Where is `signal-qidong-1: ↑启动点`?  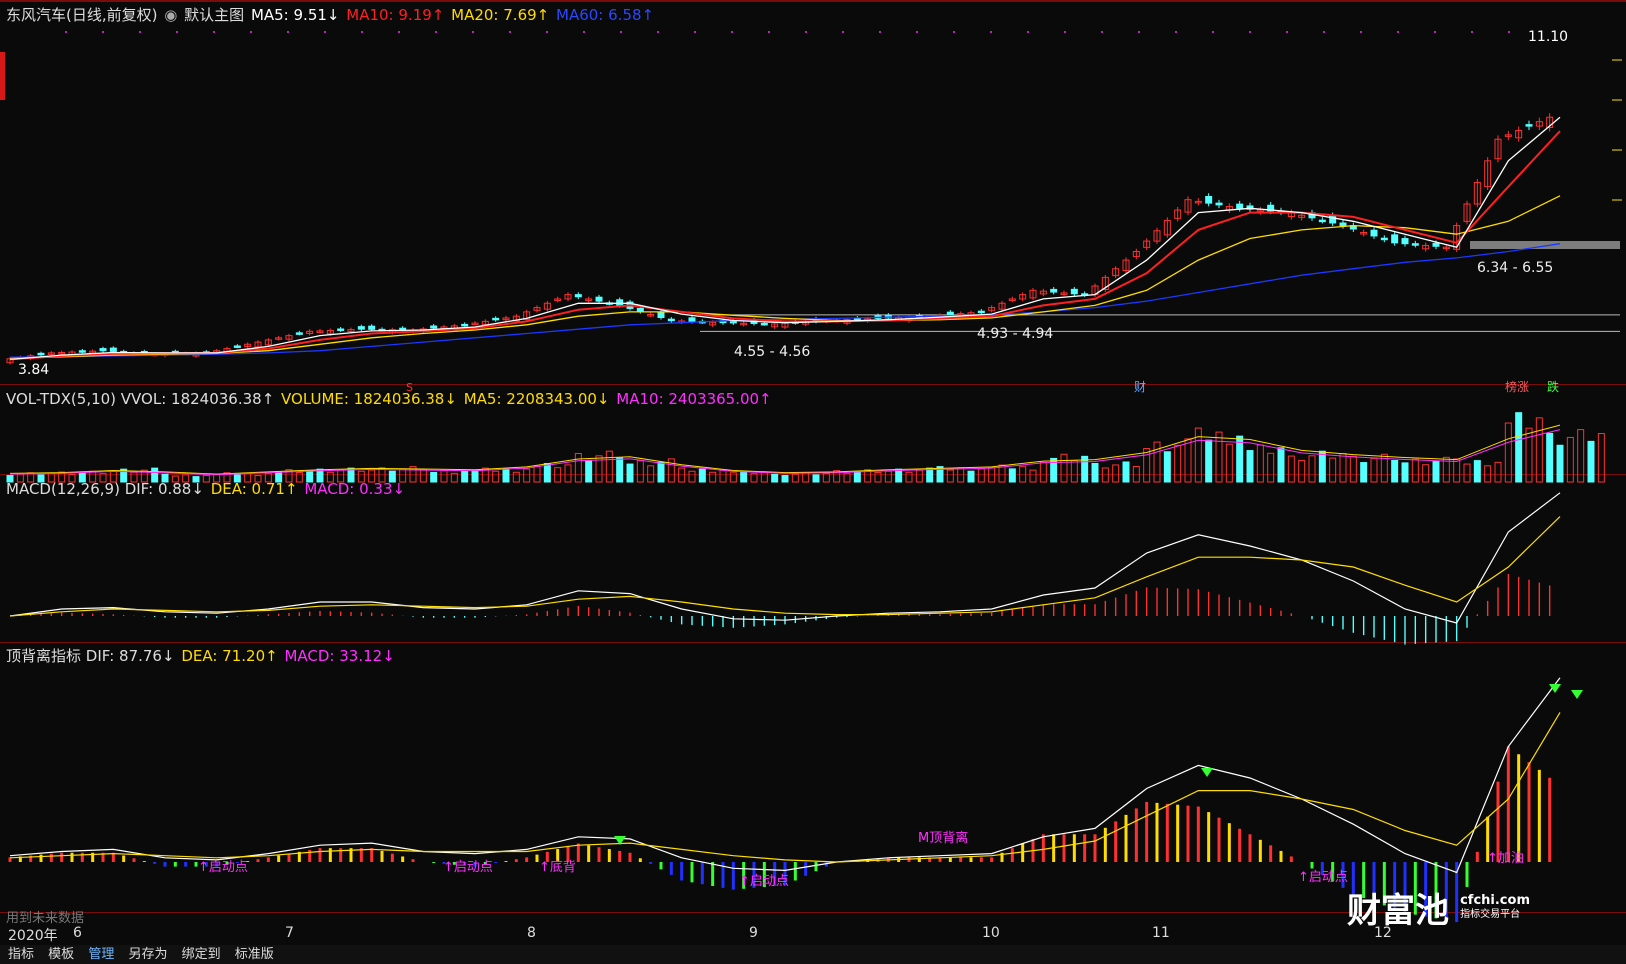 signal-qidong-1: ↑启动点 is located at coordinates (223, 867).